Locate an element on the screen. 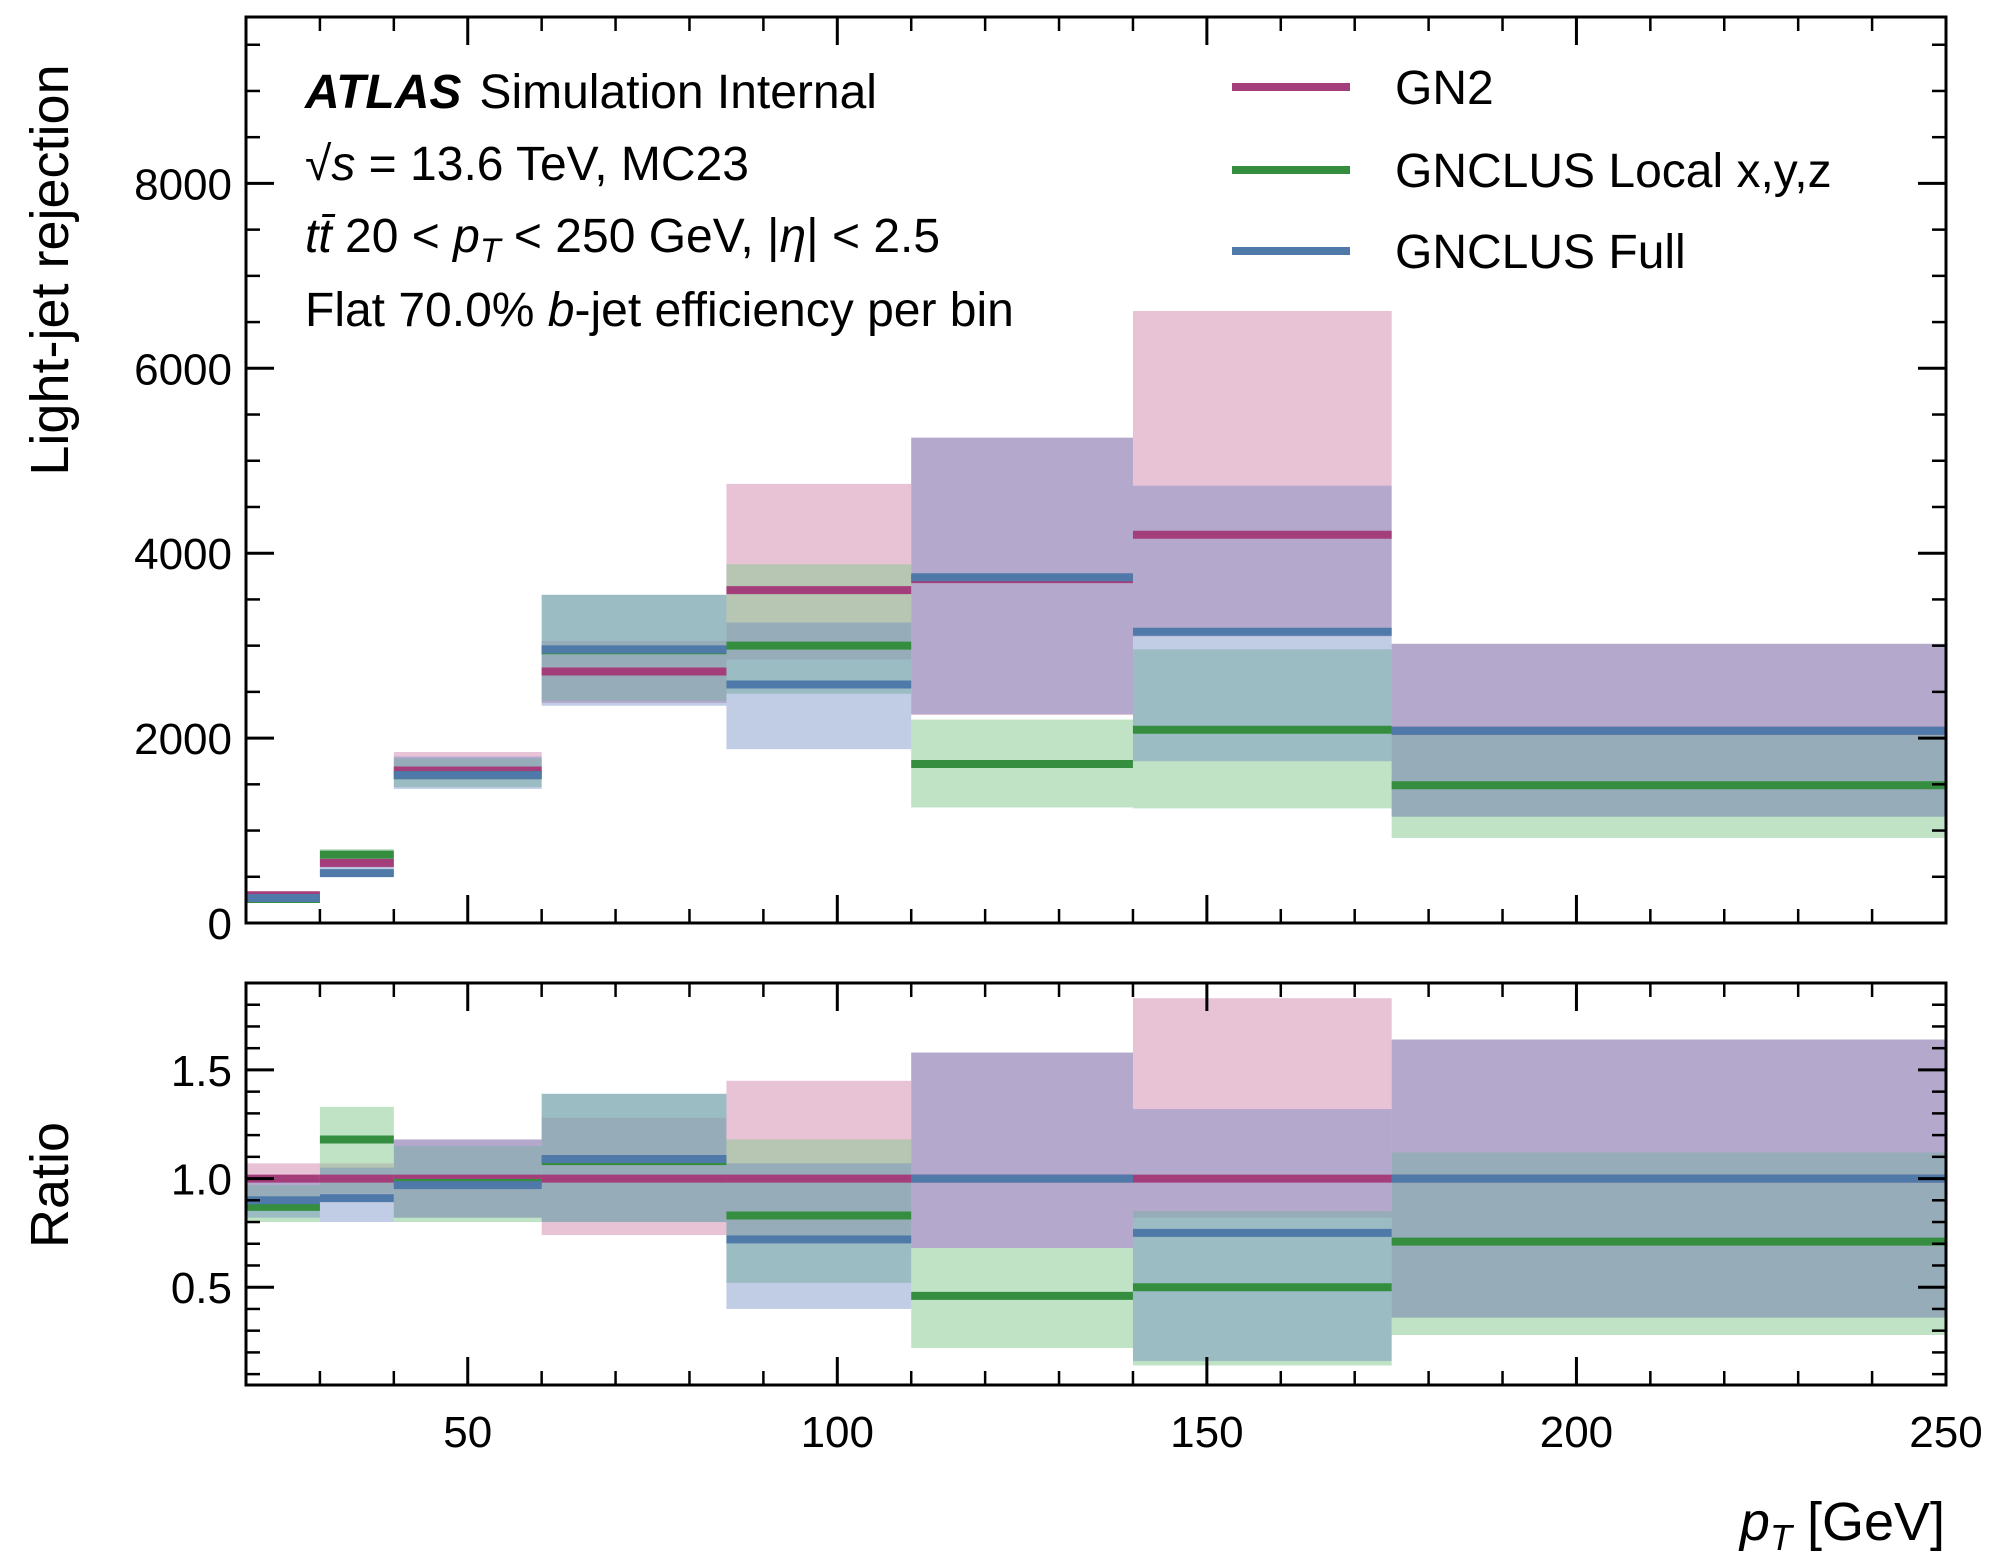  ratio-y-tick-label: 1.5 is located at coordinates (201, 1071).